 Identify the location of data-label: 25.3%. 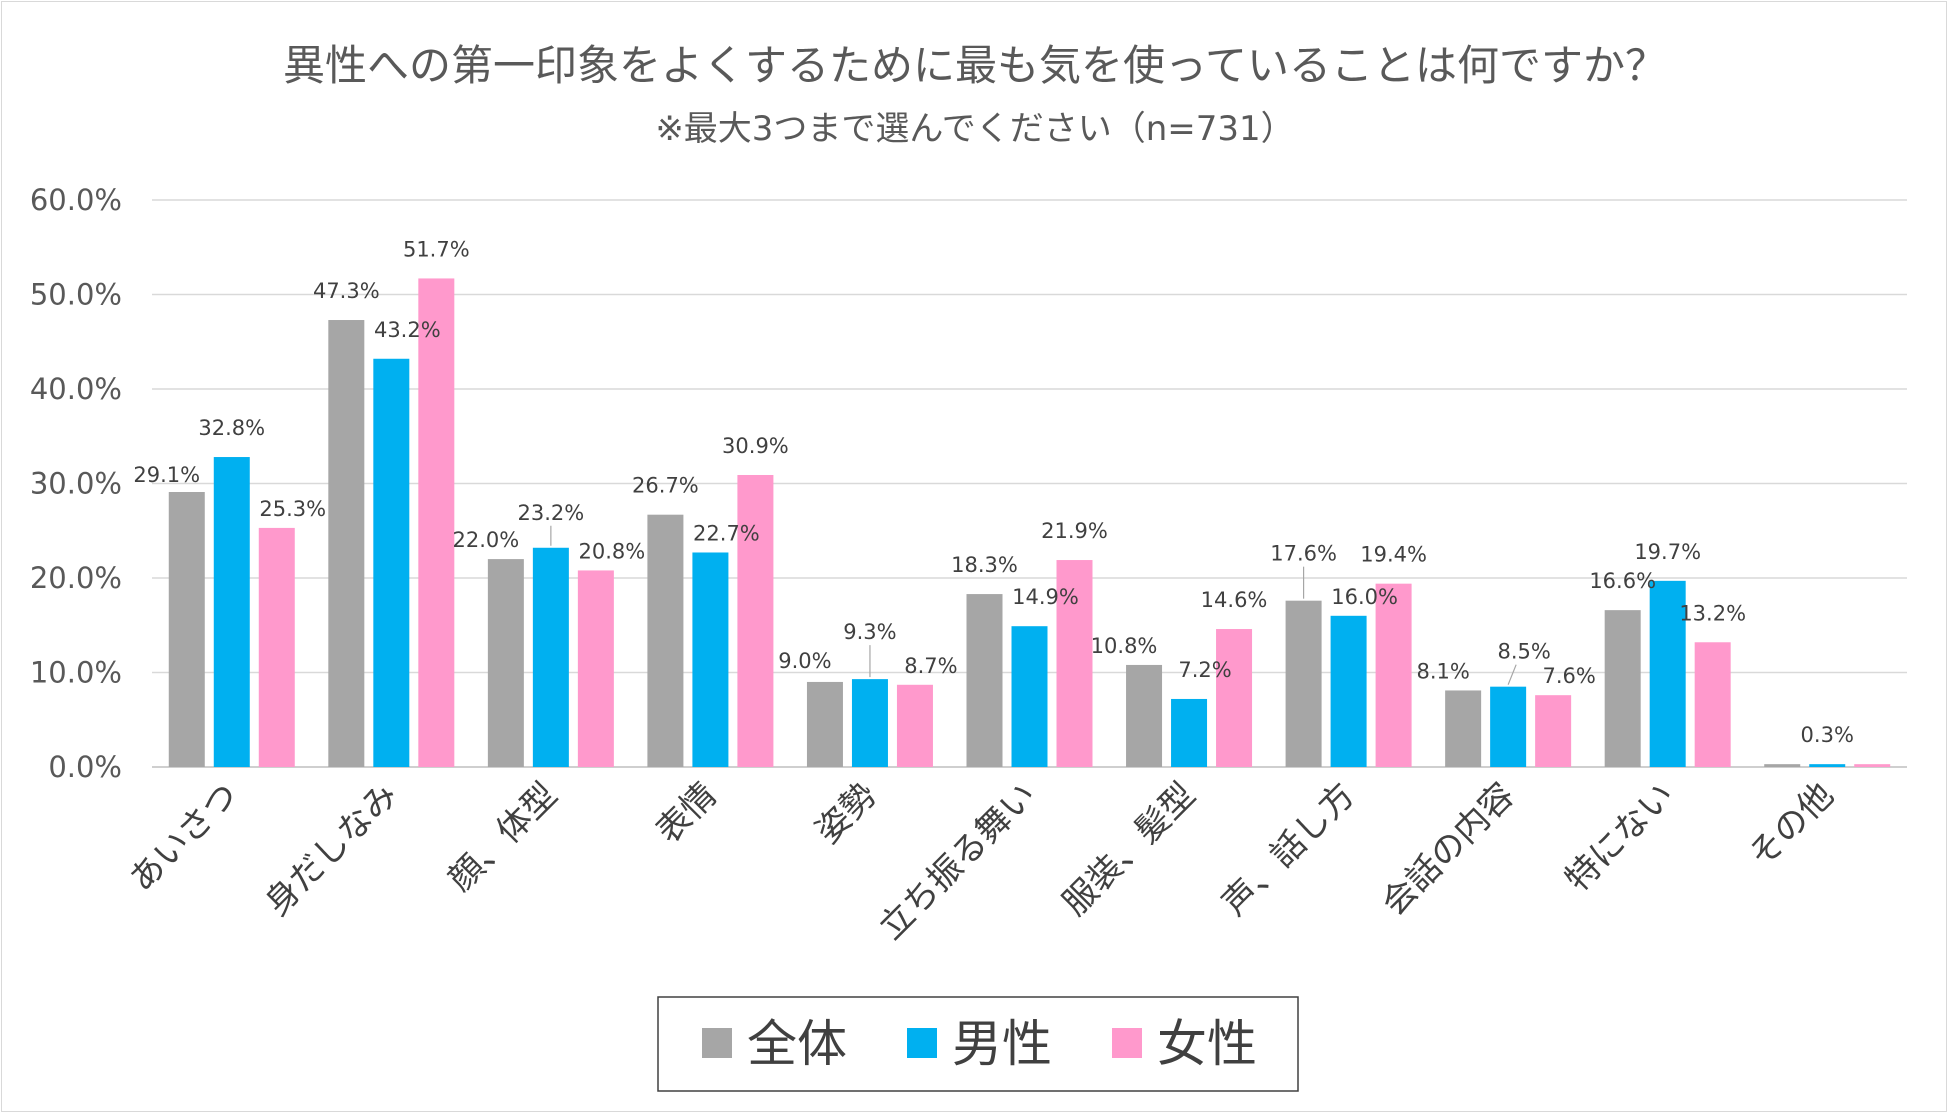
(292, 509).